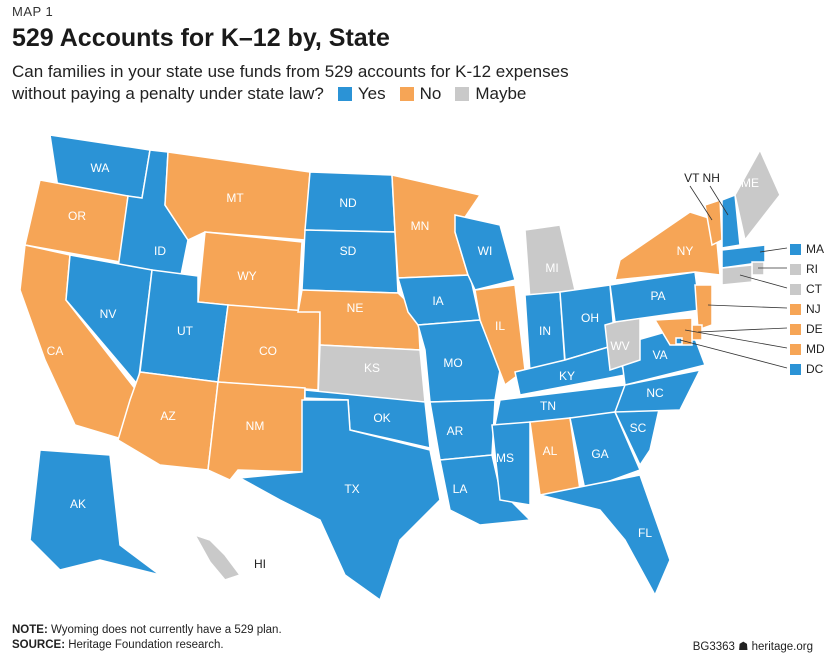  Describe the element at coordinates (351, 489) in the screenshot. I see `state-label-tx: TX` at that location.